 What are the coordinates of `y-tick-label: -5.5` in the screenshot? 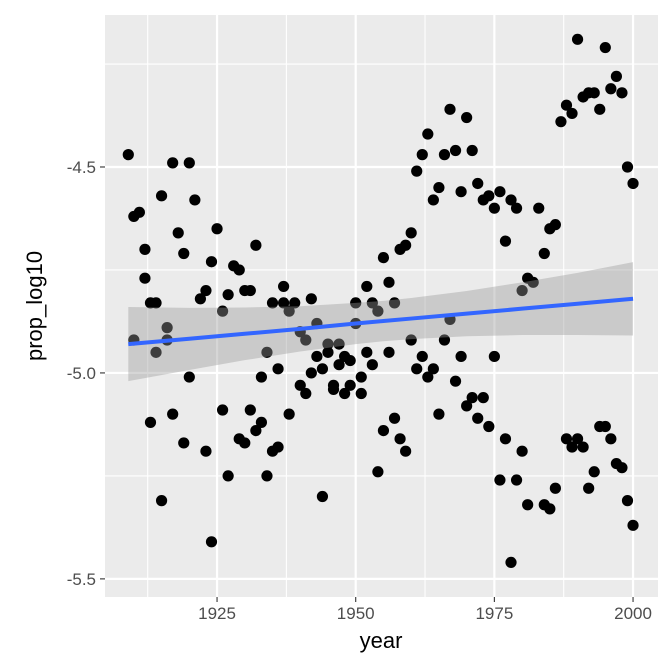 It's located at (81, 579).